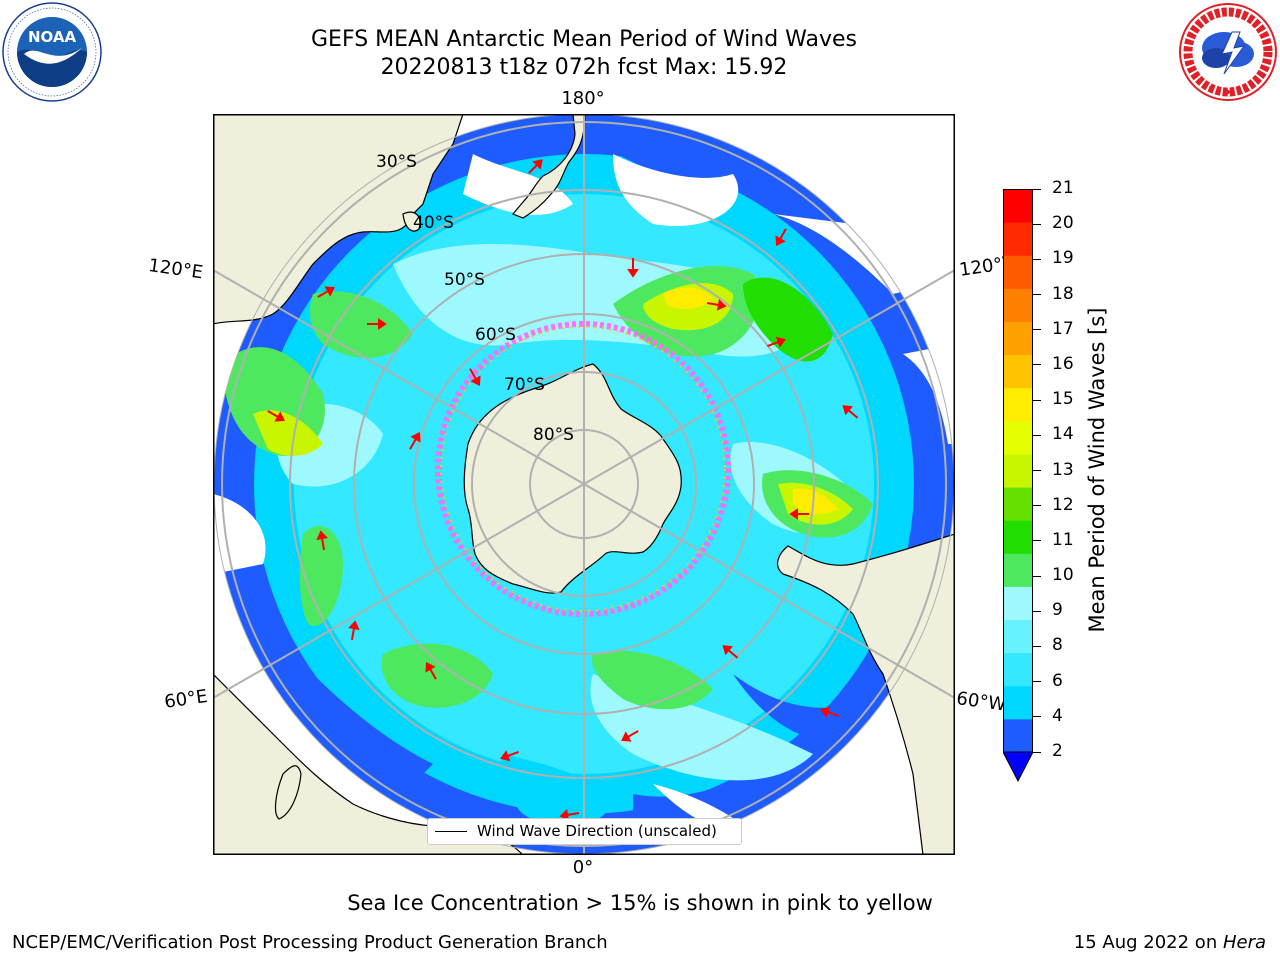 The width and height of the screenshot is (1280, 960). I want to click on footer-date-text: 15 Aug 2022 on, so click(1148, 942).